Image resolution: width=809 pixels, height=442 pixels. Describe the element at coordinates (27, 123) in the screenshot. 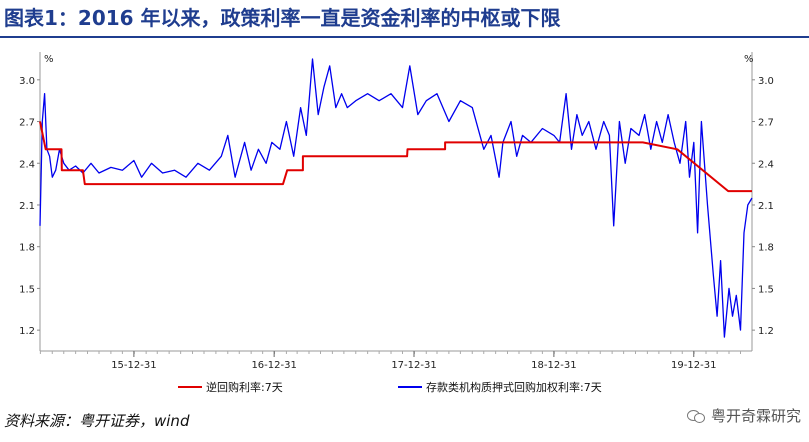

I see `y-tick-label-left: 2.7` at that location.